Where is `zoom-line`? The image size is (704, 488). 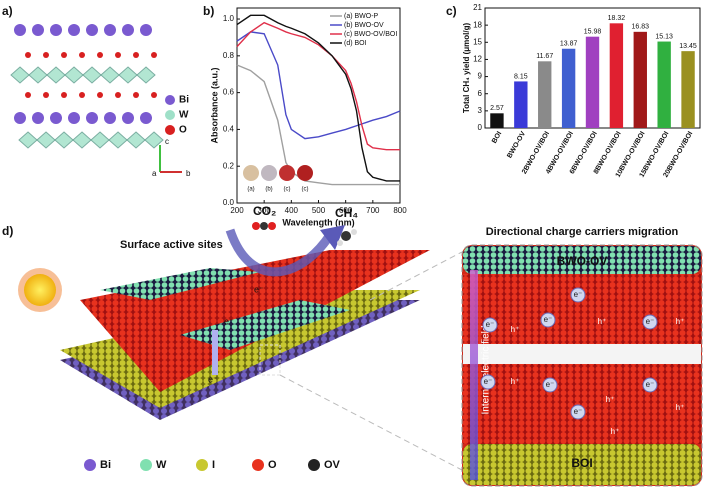
zoom-line is located at coordinates (371, 422).